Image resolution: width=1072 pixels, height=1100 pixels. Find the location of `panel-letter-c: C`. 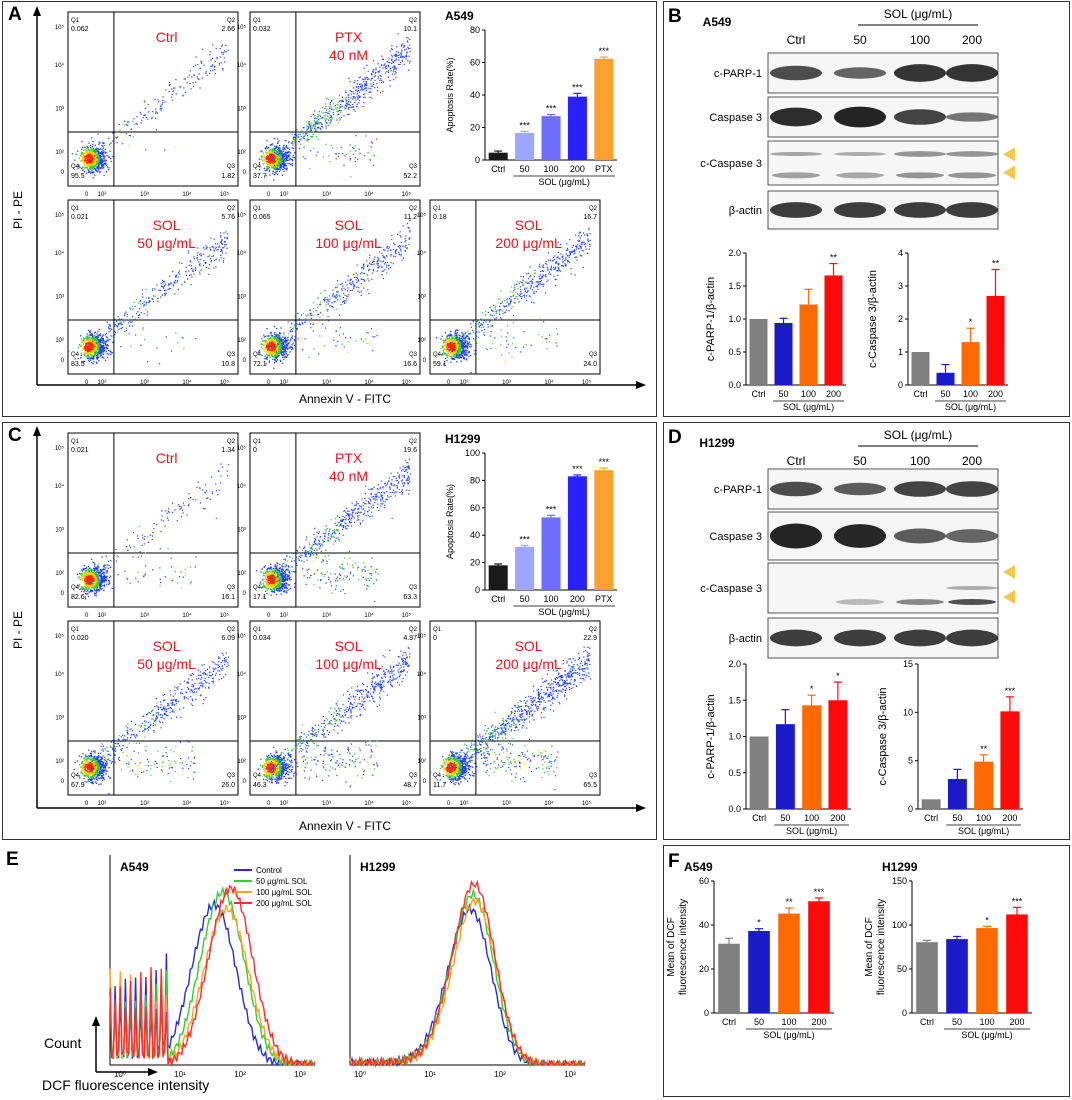

panel-letter-c: C is located at coordinates (15, 435).